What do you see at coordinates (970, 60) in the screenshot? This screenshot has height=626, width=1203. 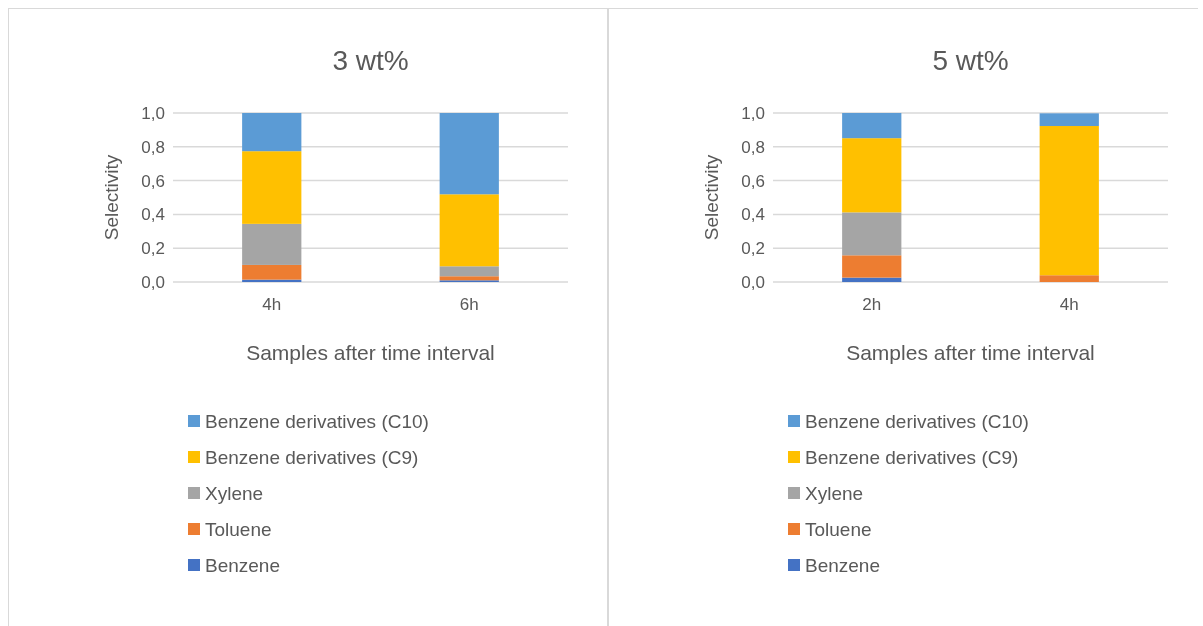 I see `chart-title: 5 wt%` at bounding box center [970, 60].